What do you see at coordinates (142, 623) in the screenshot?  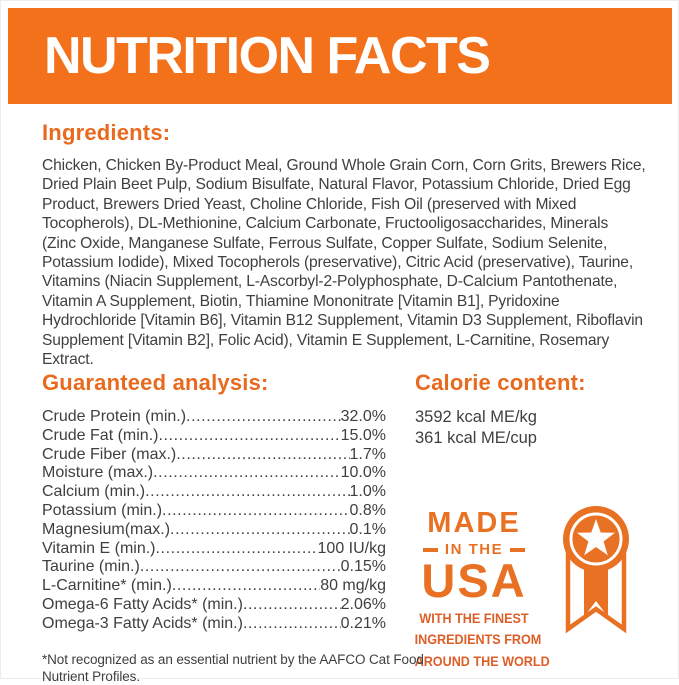 I see `analysis-label: Omega-3 Fatty Acids* (min.)` at bounding box center [142, 623].